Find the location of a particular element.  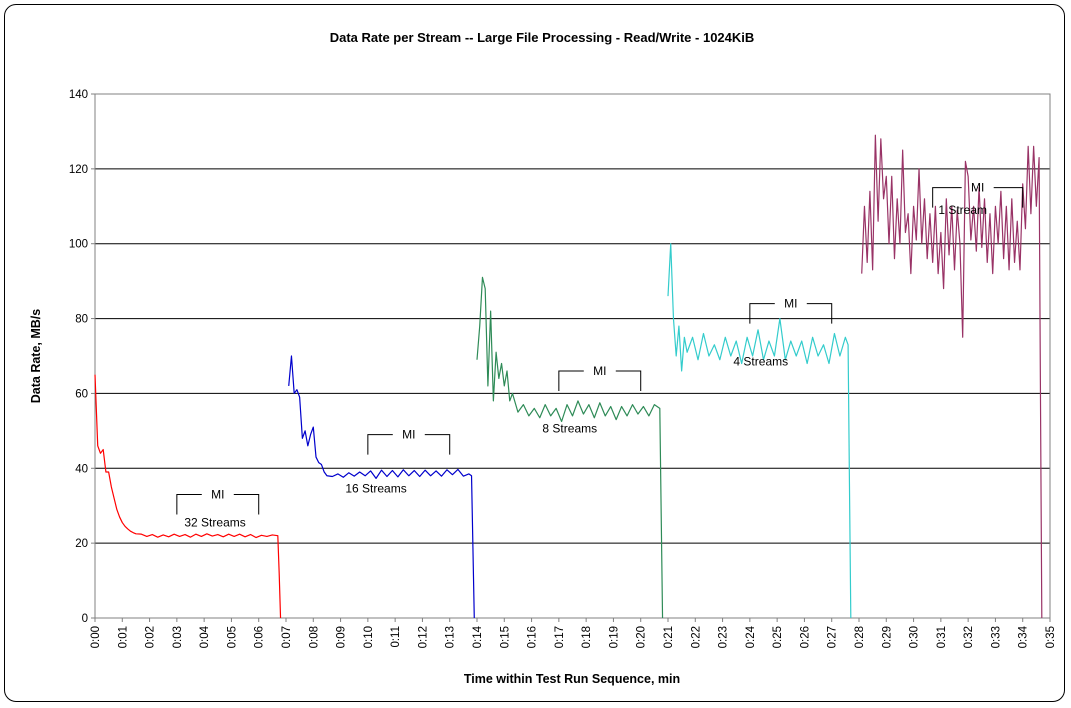

series-line-32-streams is located at coordinates (188, 496).